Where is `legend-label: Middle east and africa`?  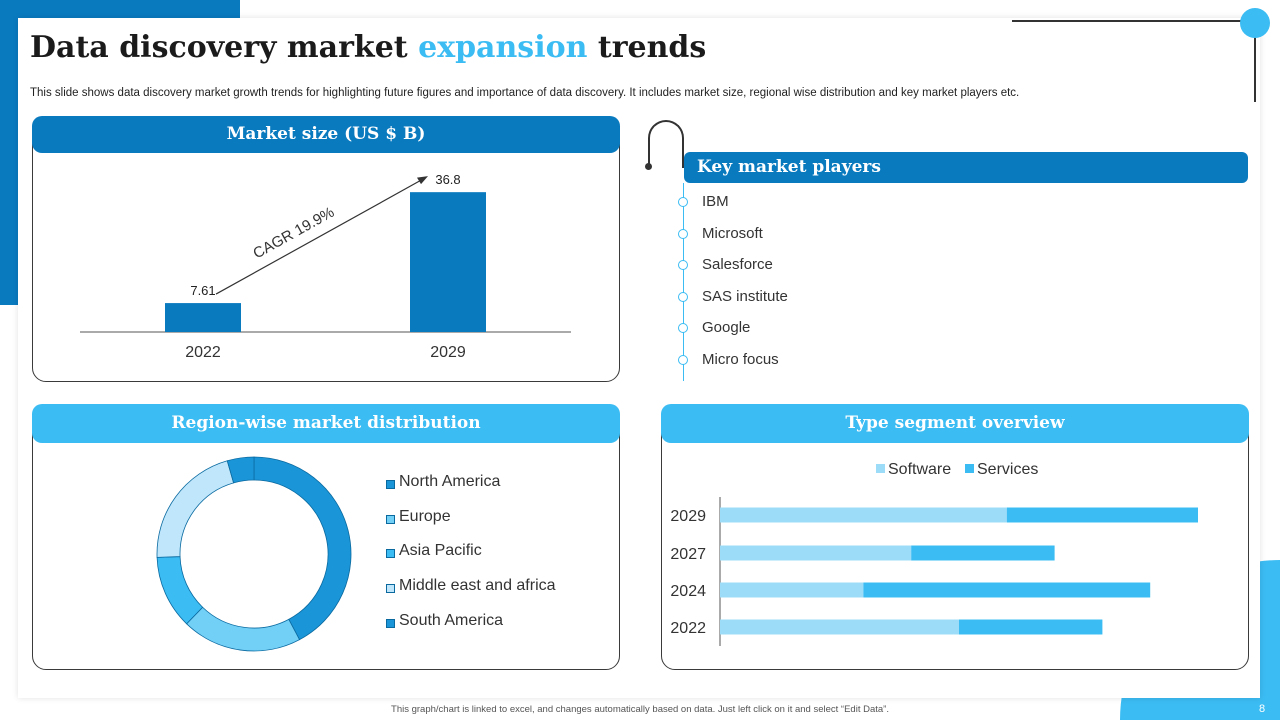 legend-label: Middle east and africa is located at coordinates (477, 586).